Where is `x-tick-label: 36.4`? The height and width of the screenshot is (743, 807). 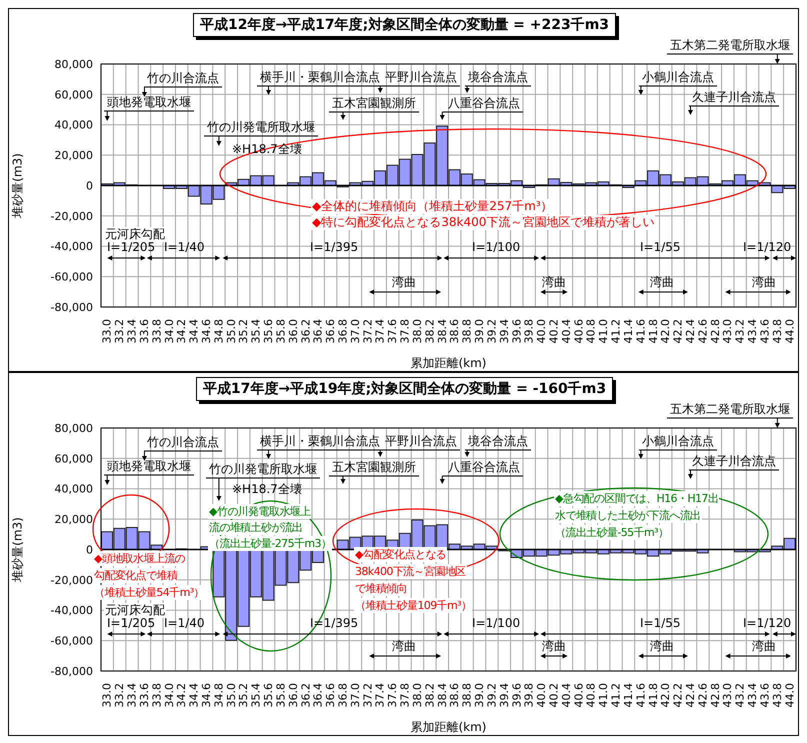 x-tick-label: 36.4 is located at coordinates (318, 695).